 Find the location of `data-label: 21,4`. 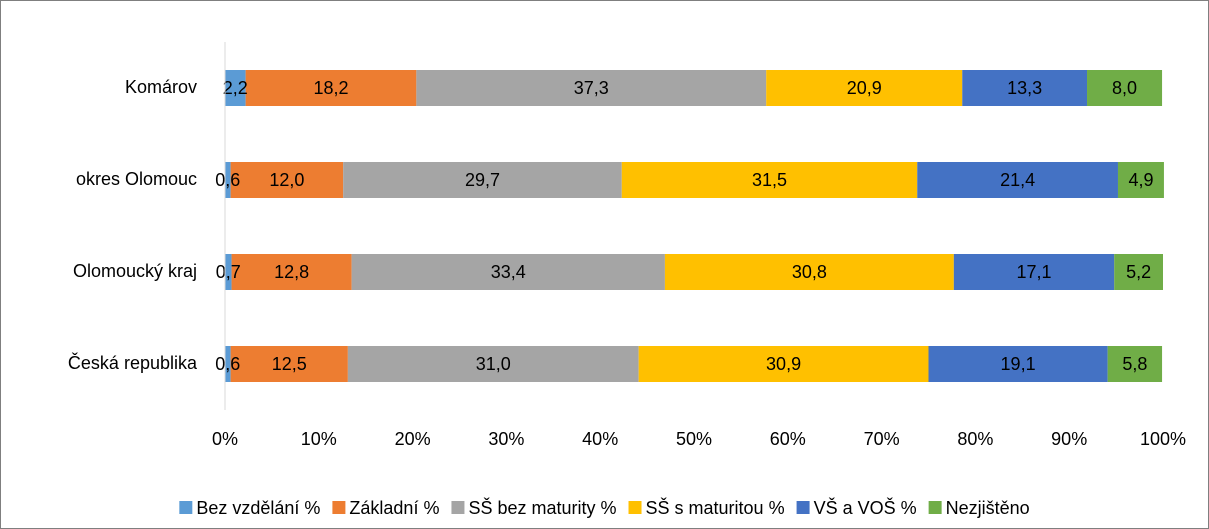

data-label: 21,4 is located at coordinates (1017, 180).